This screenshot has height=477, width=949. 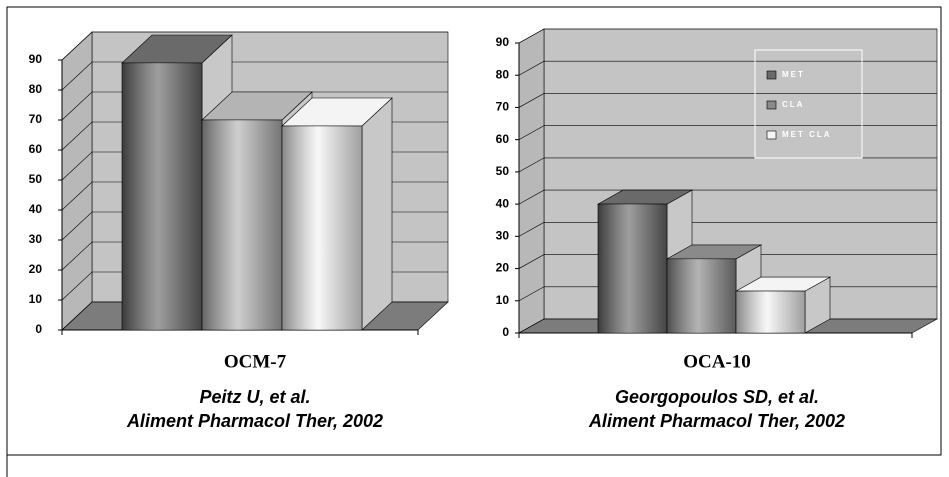 What do you see at coordinates (717, 397) in the screenshot?
I see `caption: Georgopoulos SD, et al.` at bounding box center [717, 397].